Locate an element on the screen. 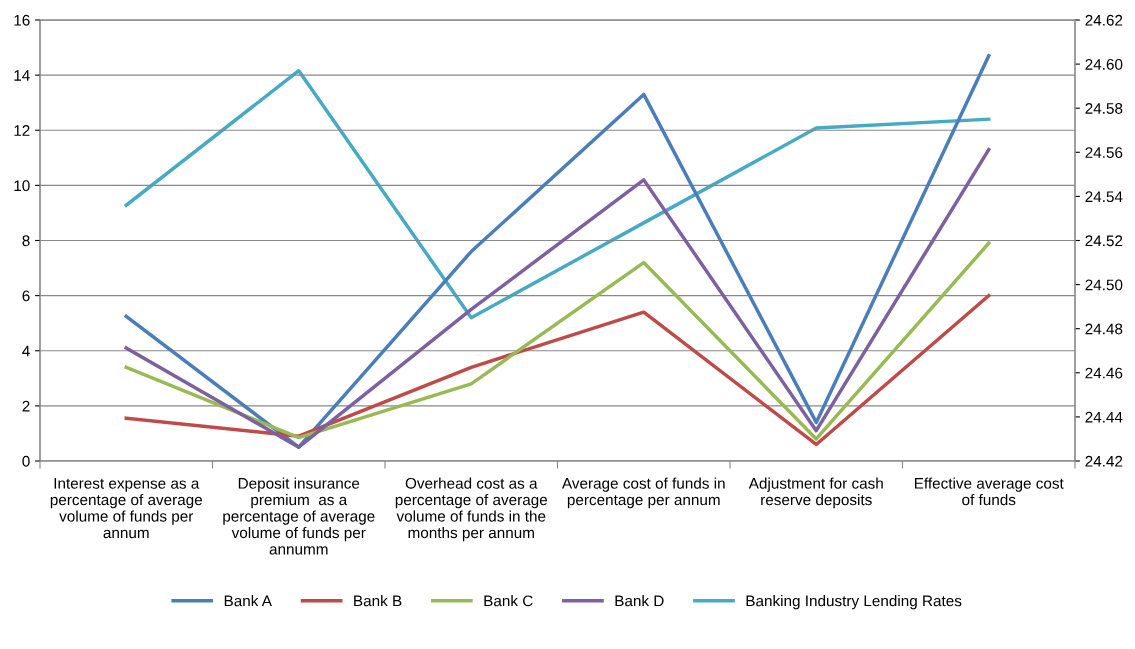 This screenshot has width=1135, height=649. y2-tick-label: 24.48 is located at coordinates (1104, 329).